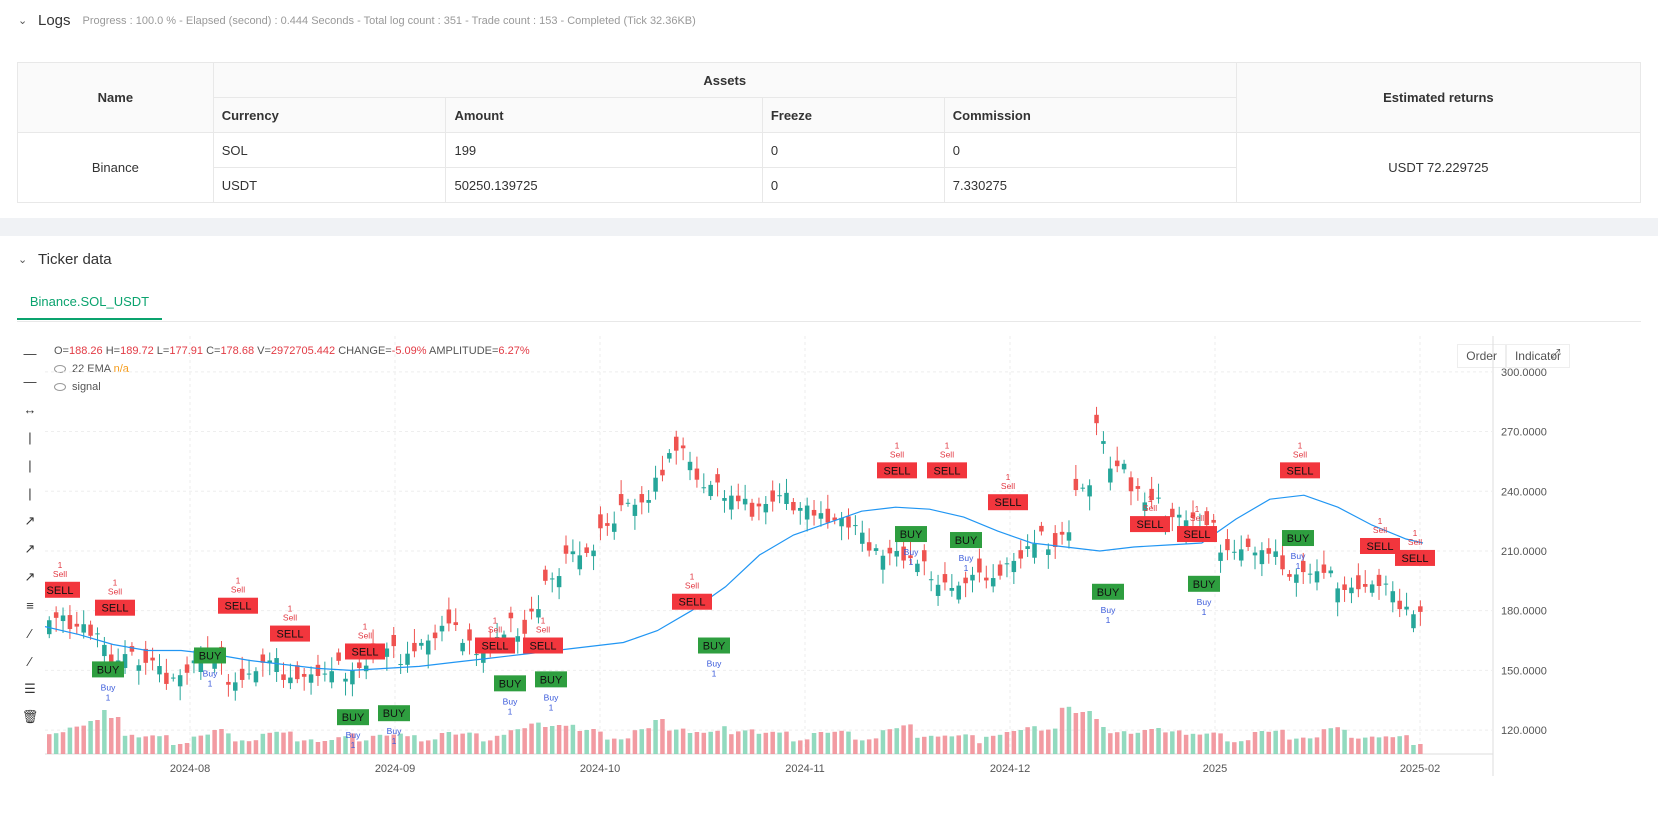  What do you see at coordinates (30, 716) in the screenshot?
I see `trash-icon: 🗑` at bounding box center [30, 716].